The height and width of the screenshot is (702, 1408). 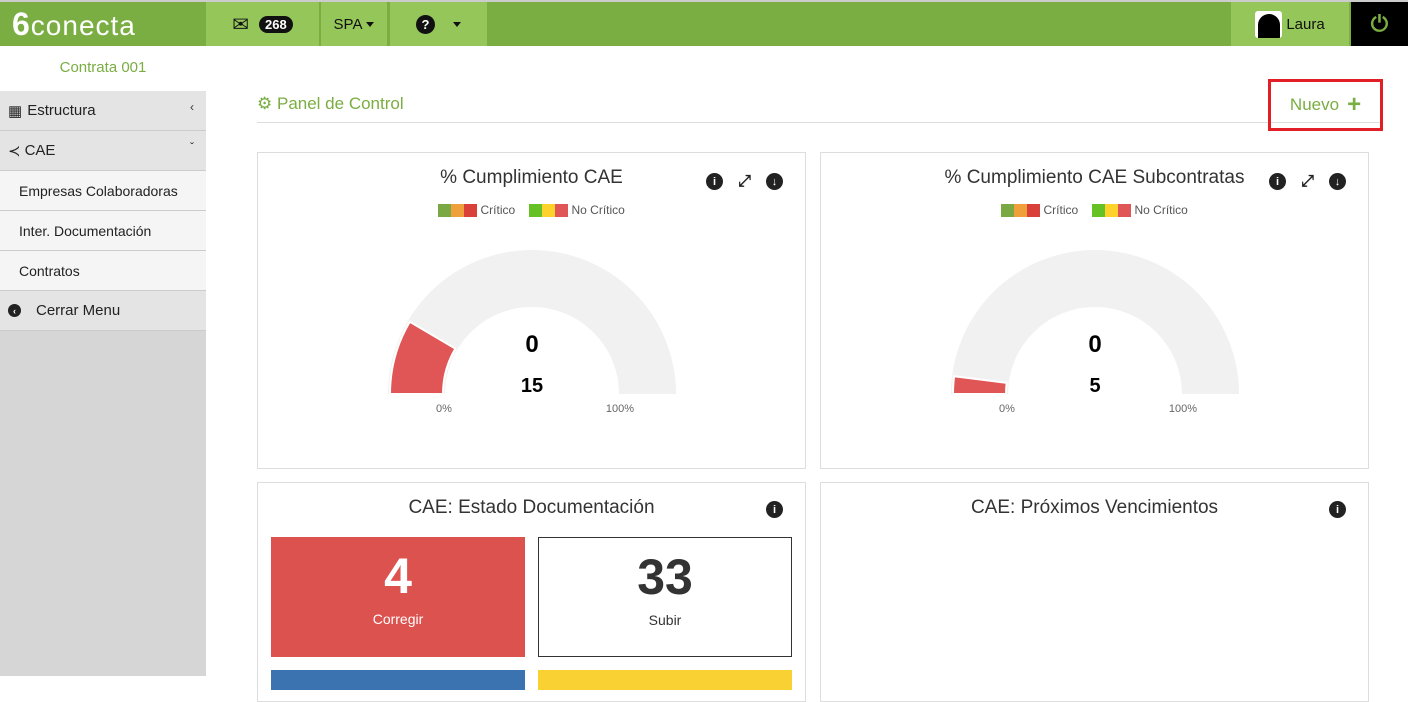 I want to click on sidebar-item-documentacion: Inter. Documentación, so click(x=103, y=231).